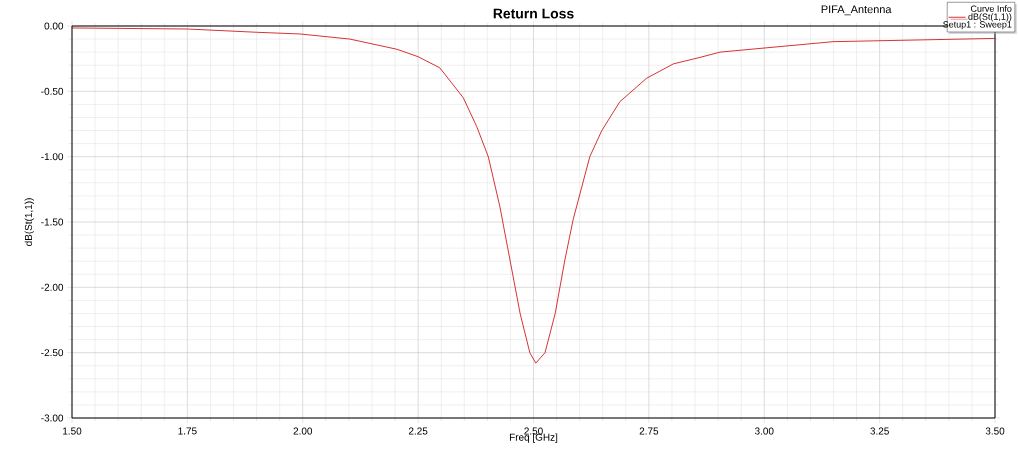 Image resolution: width=1018 pixels, height=453 pixels. What do you see at coordinates (995, 431) in the screenshot?
I see `x-tick-label: 3.50` at bounding box center [995, 431].